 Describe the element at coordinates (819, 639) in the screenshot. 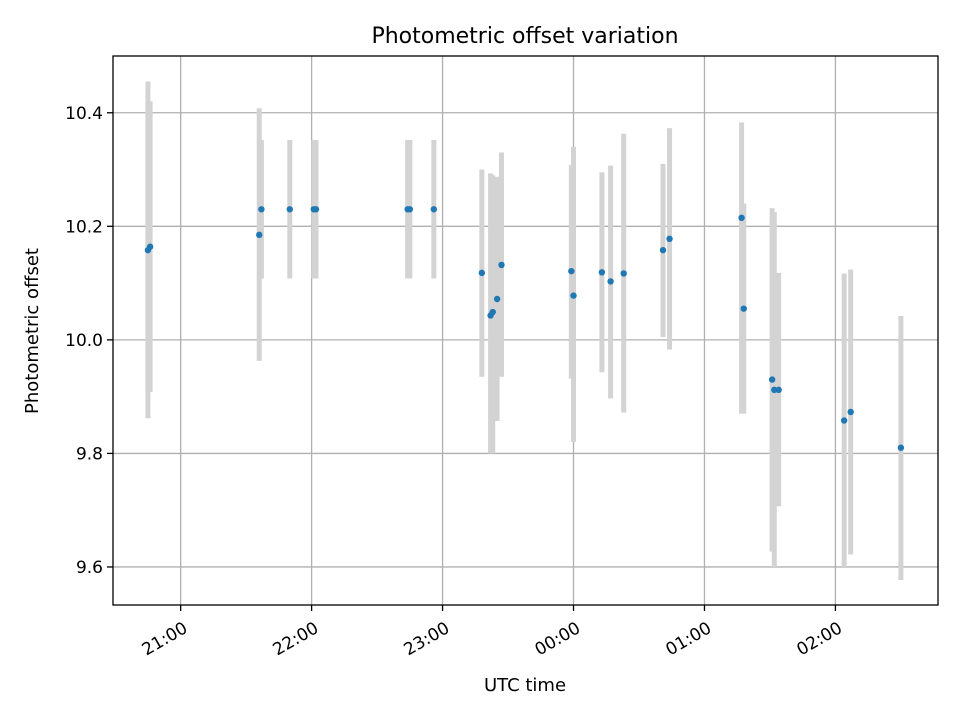

I see `x-tick-label: 02:00` at that location.